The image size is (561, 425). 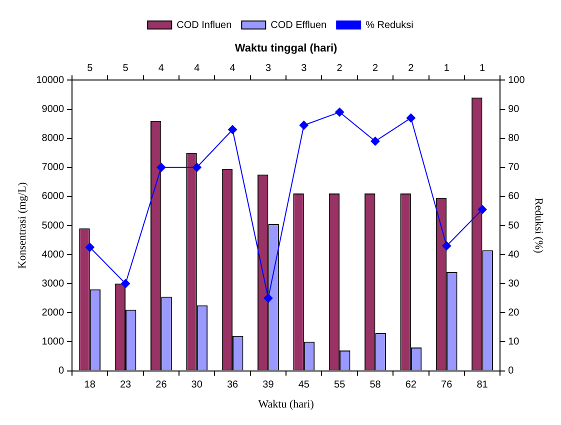 I want to click on x-tick-label: 58, so click(x=376, y=385).